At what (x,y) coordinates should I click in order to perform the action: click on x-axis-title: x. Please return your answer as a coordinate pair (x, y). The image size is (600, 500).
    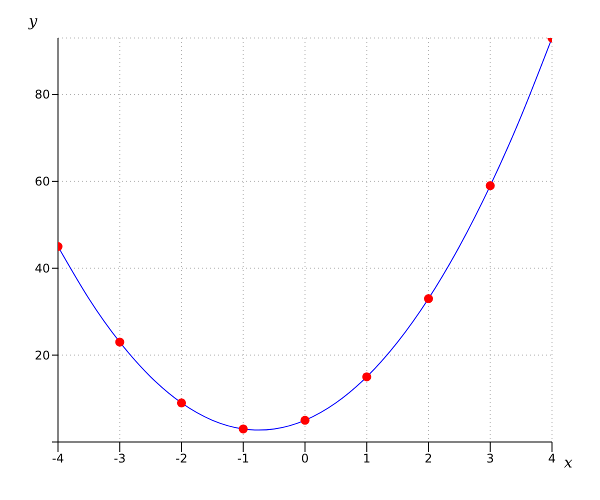
    Looking at the image, I should click on (568, 462).